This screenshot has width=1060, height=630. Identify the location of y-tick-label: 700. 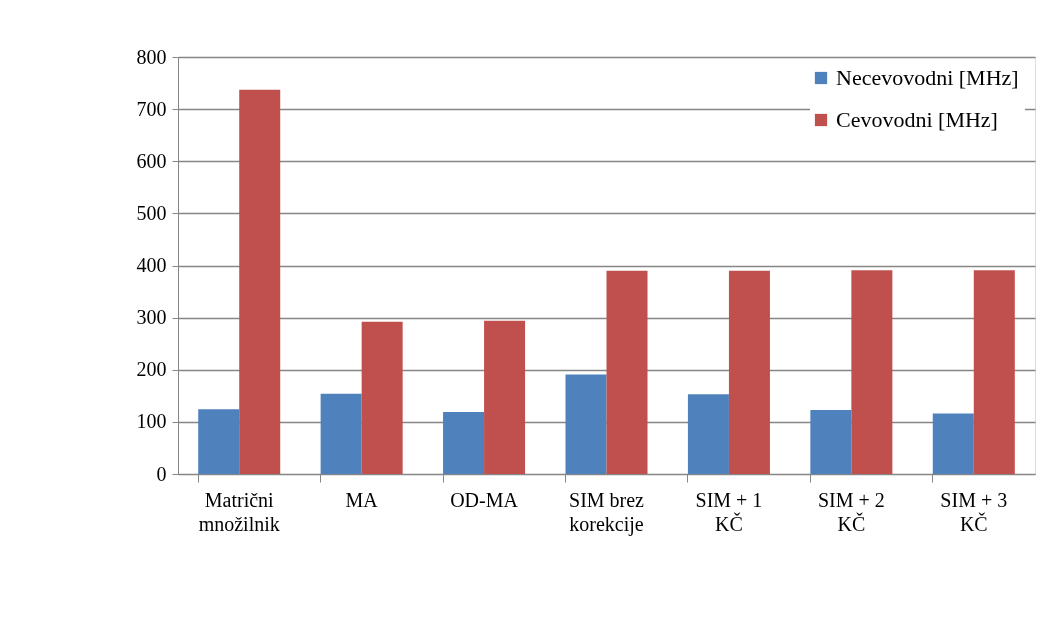
(151, 108).